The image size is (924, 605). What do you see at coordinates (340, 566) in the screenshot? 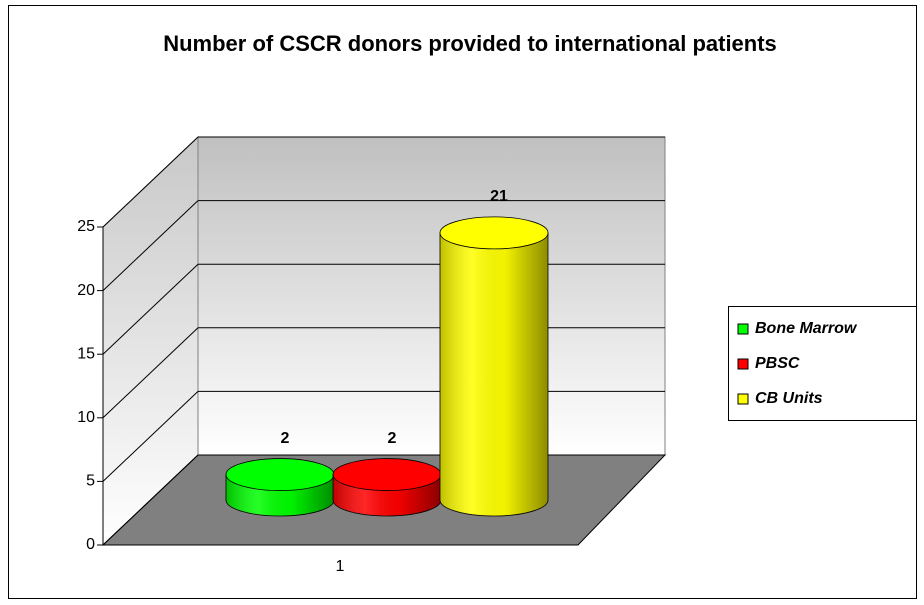
I see `x-tick-label: 1` at bounding box center [340, 566].